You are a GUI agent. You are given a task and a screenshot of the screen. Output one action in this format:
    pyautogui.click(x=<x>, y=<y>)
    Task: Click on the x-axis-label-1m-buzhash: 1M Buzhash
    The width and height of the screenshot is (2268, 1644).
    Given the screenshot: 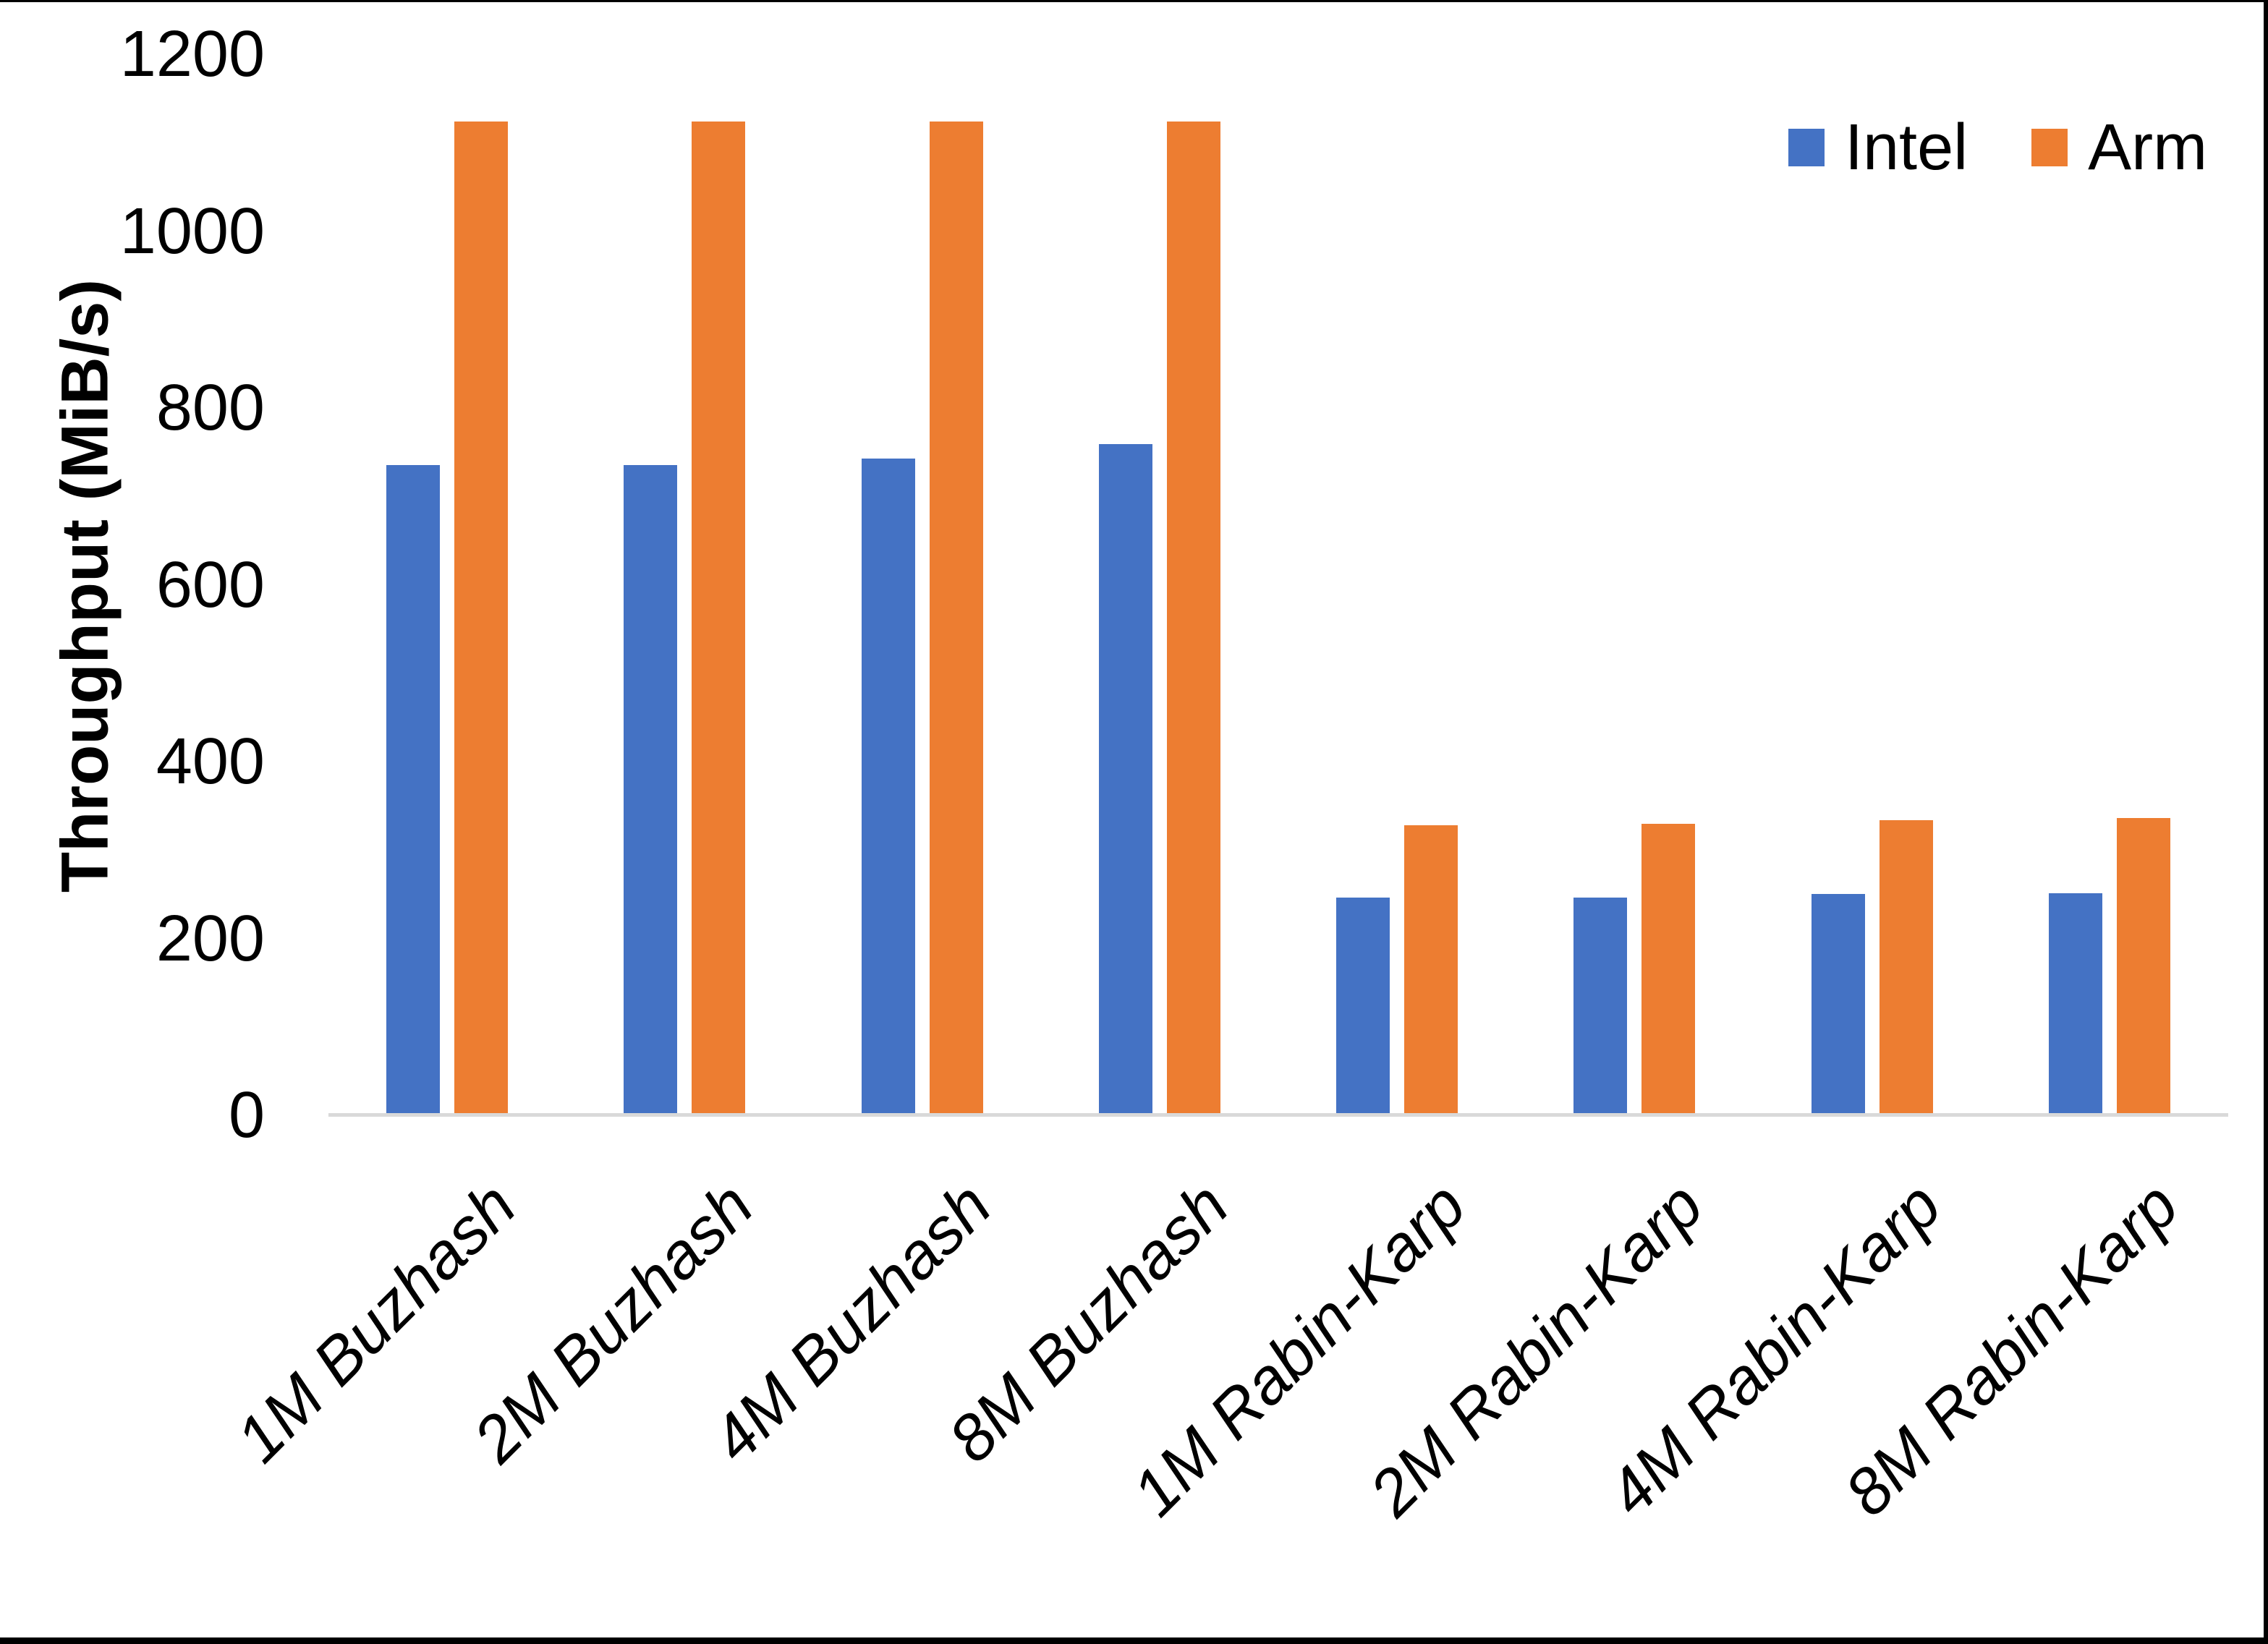 What is the action you would take?
    pyautogui.click(x=376, y=1323)
    